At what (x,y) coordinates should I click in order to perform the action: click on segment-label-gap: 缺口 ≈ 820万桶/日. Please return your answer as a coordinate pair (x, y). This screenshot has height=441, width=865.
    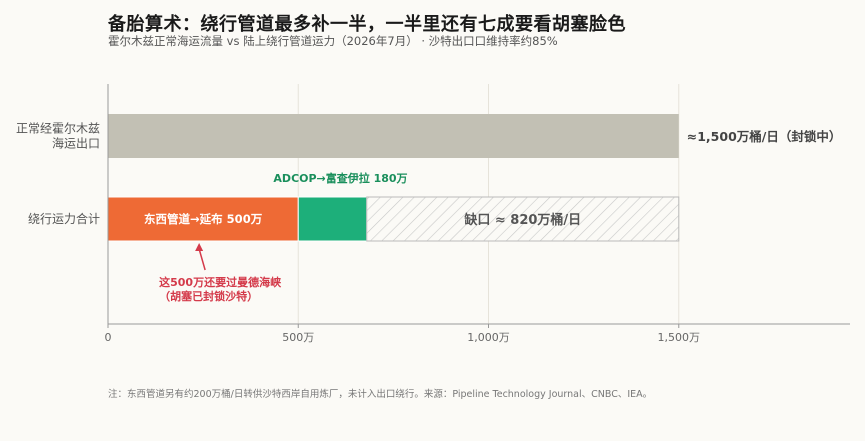
    Looking at the image, I should click on (522, 220).